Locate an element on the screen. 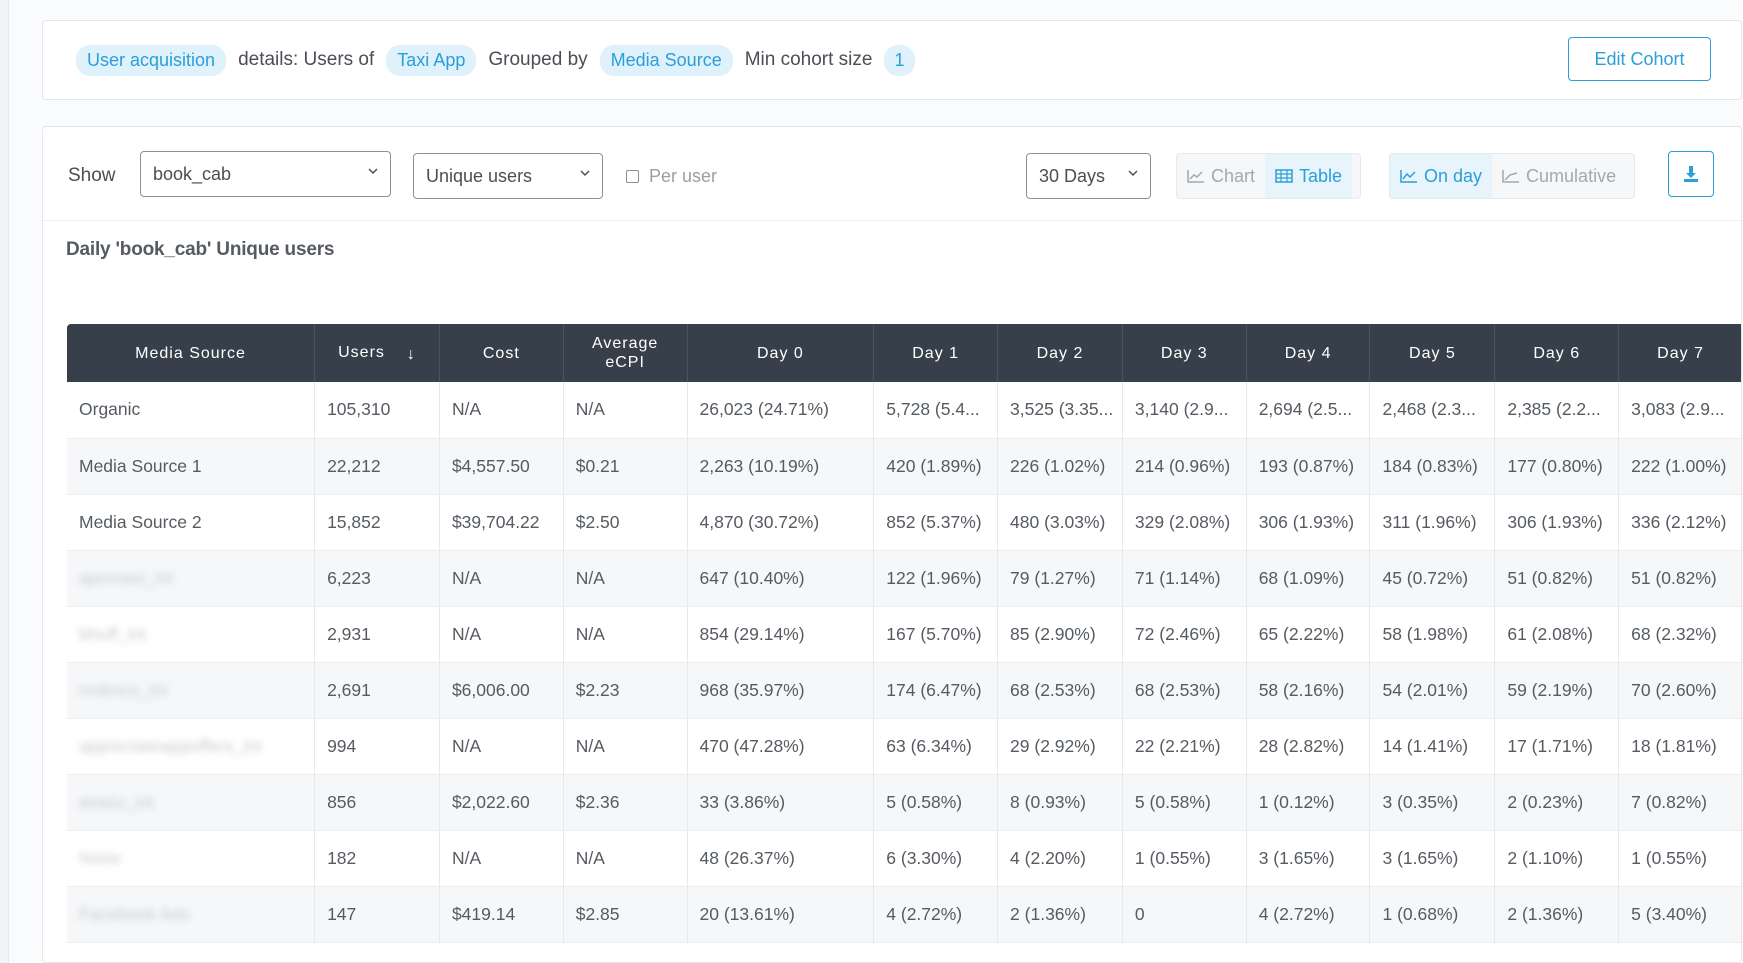 The height and width of the screenshot is (963, 1743). cell-value: Organic is located at coordinates (110, 409).